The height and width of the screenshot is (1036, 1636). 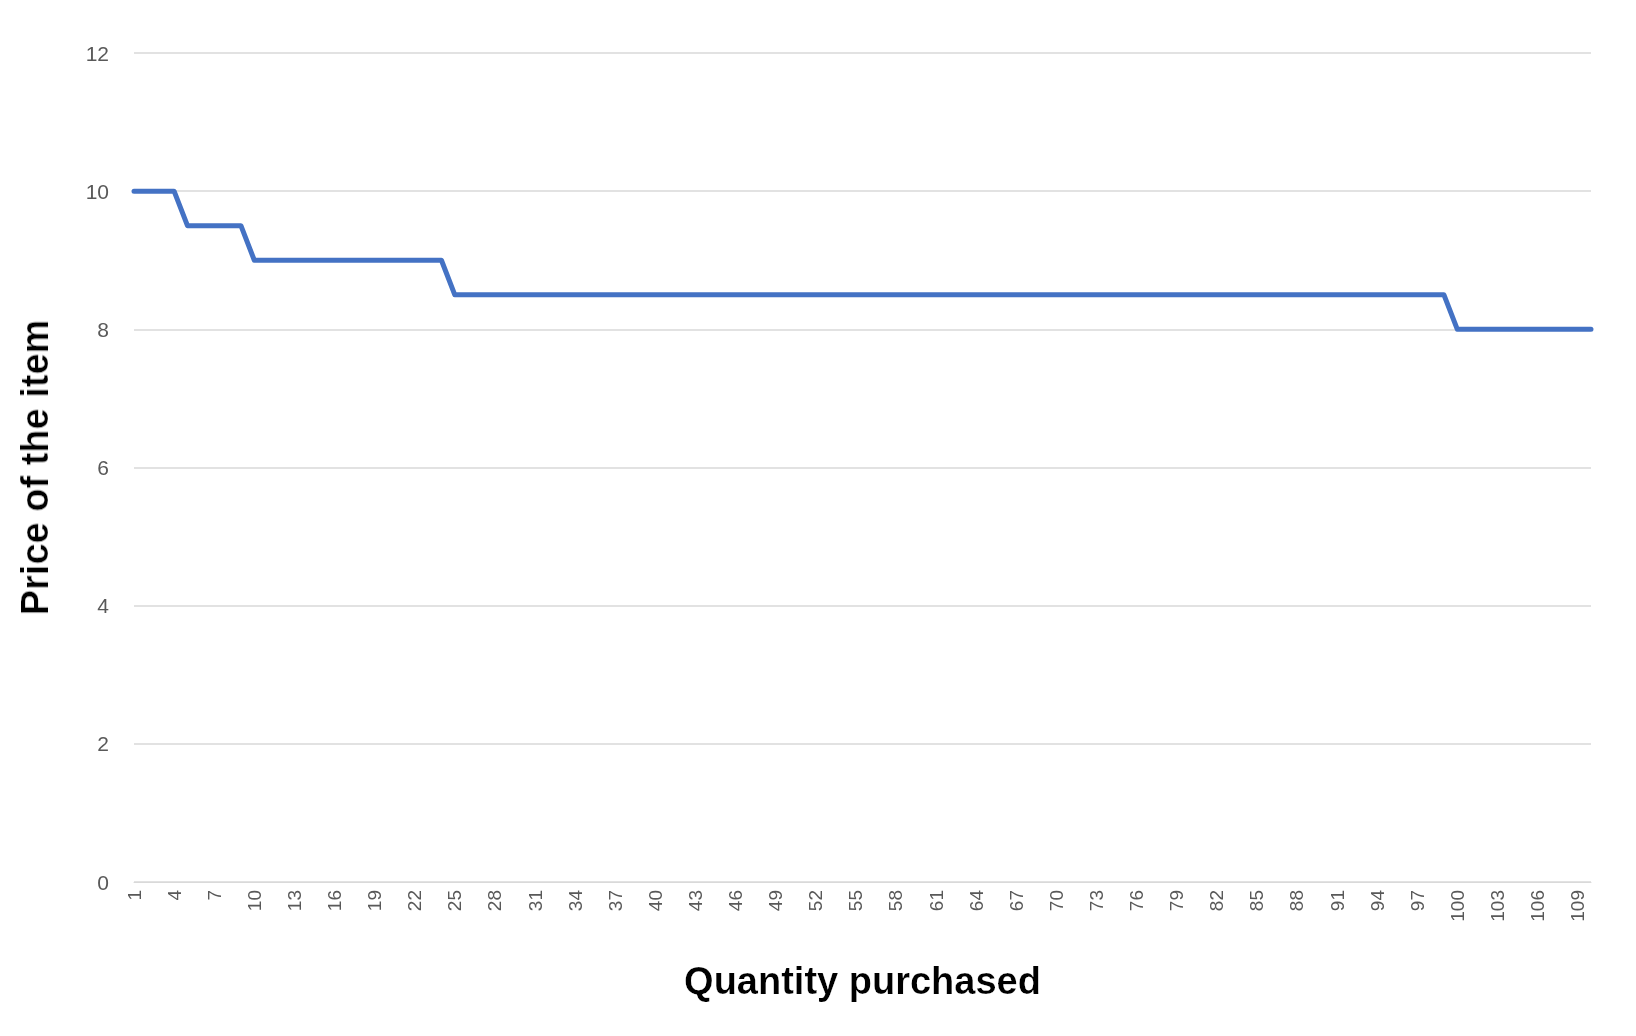 I want to click on x-tick-label: 94, so click(x=1377, y=900).